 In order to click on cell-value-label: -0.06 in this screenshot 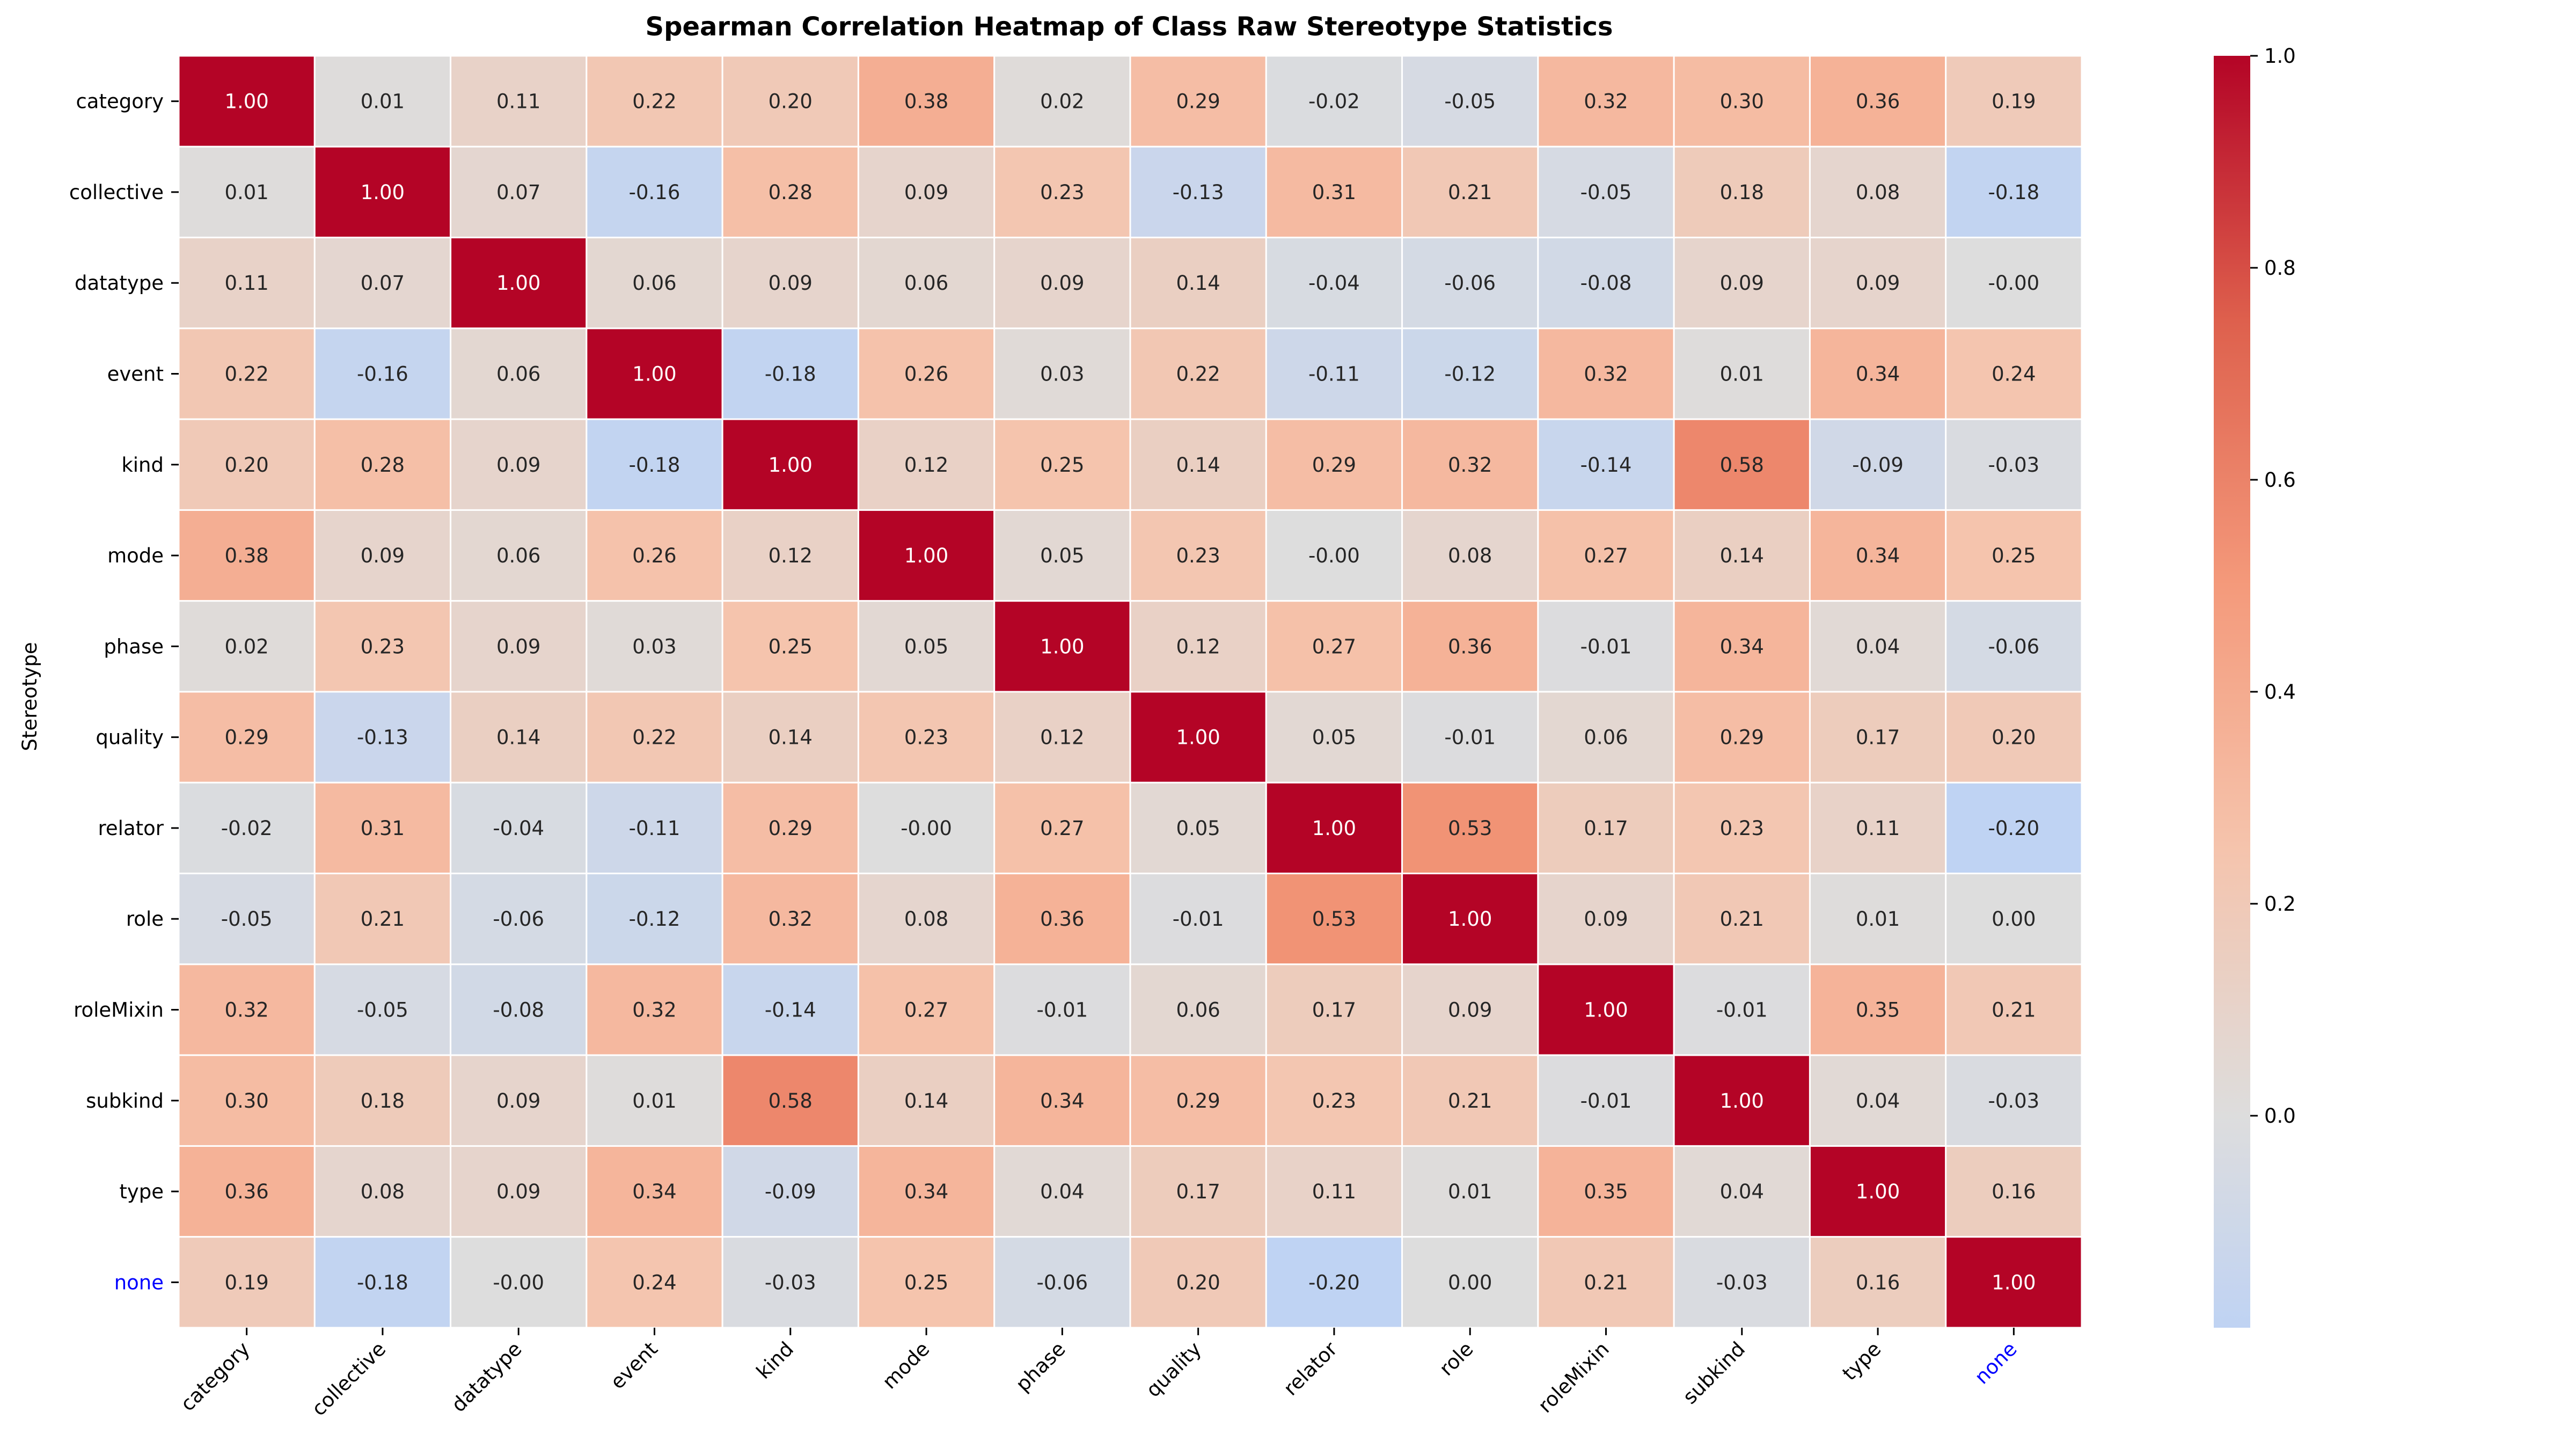, I will do `click(2013, 646)`.